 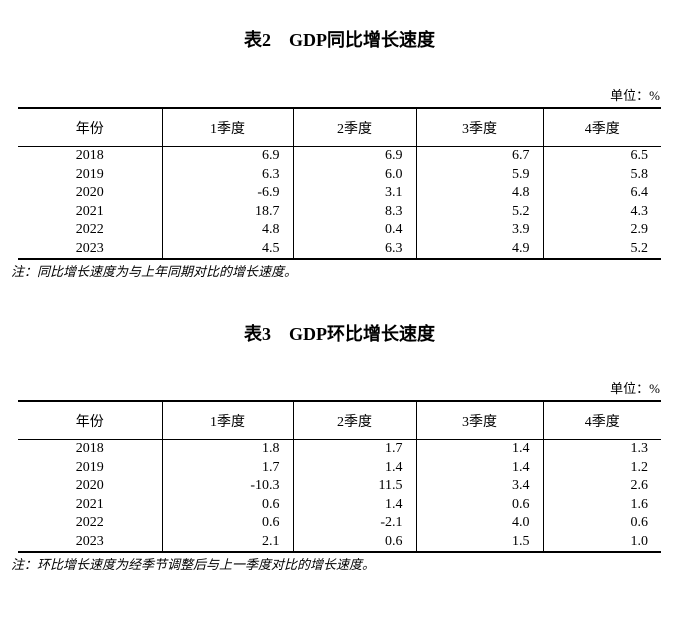 What do you see at coordinates (480, 156) in the screenshot?
I see `value-cell: 6.7` at bounding box center [480, 156].